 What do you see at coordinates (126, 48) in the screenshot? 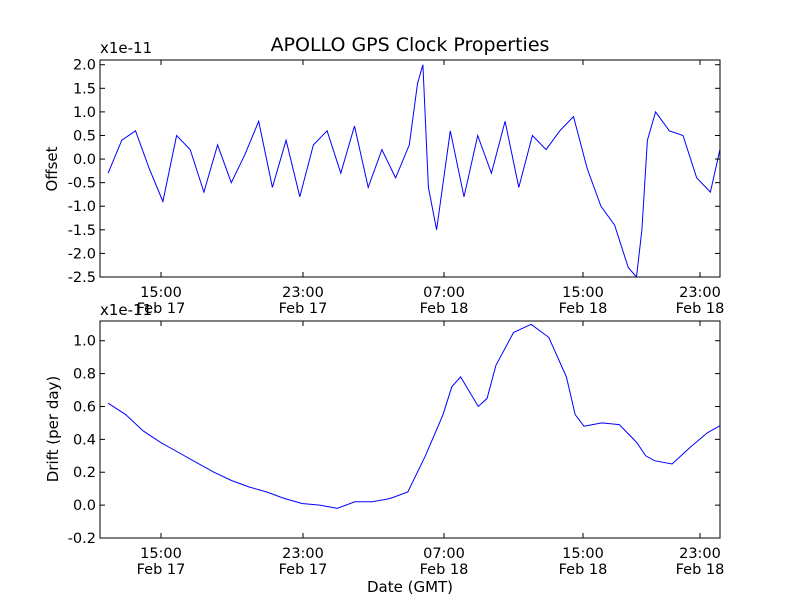
I see `offset-exponent-label: x1e-11` at bounding box center [126, 48].